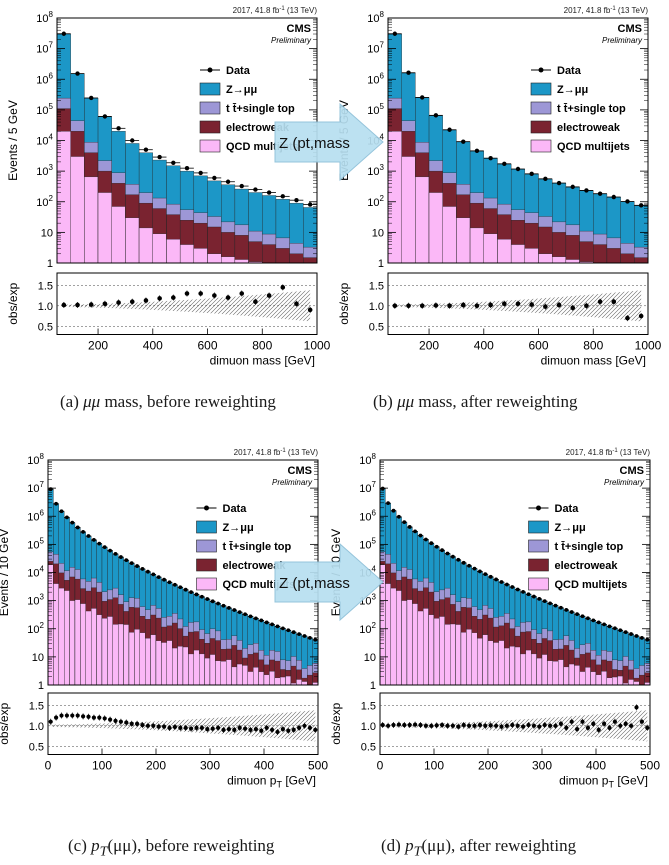 The height and width of the screenshot is (865, 669). I want to click on y-tick-label: 10², so click(35, 628).